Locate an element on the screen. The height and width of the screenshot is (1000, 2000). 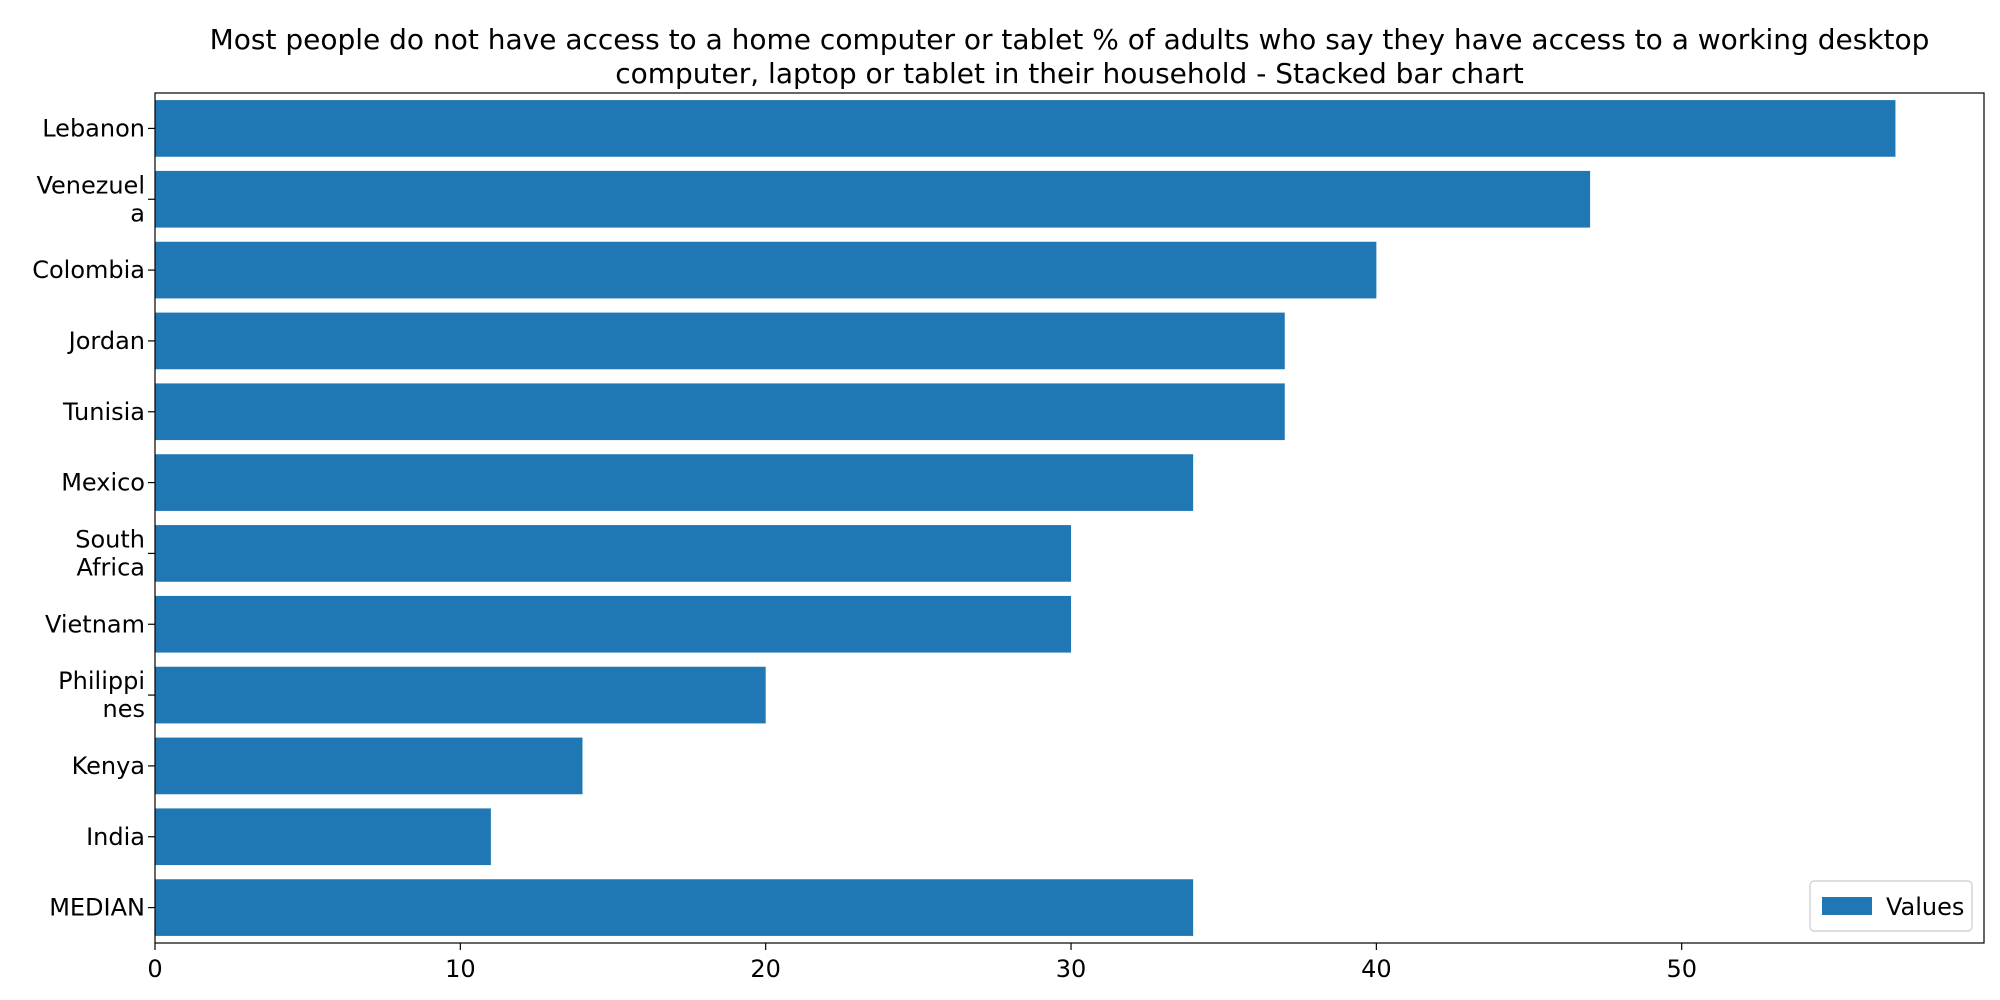
y-tick-label: Tunisia is located at coordinates (103, 412).